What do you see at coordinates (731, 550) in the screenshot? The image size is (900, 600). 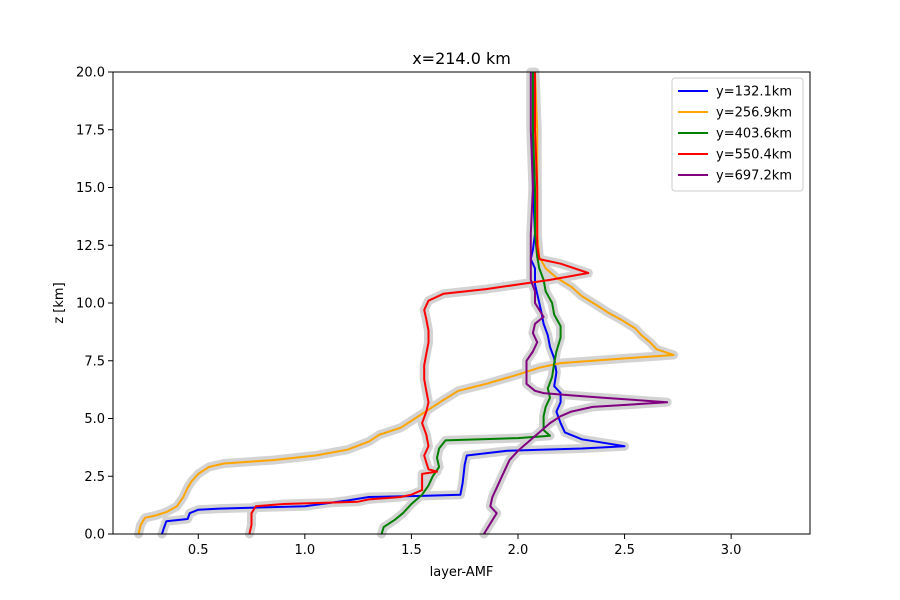 I see `x-tick-label: 3.0` at bounding box center [731, 550].